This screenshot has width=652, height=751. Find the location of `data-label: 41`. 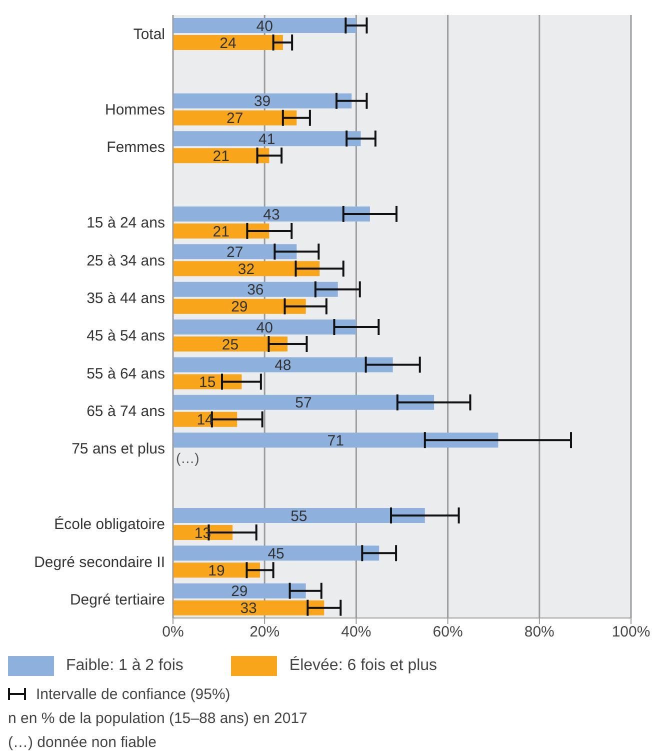

data-label: 41 is located at coordinates (267, 139).